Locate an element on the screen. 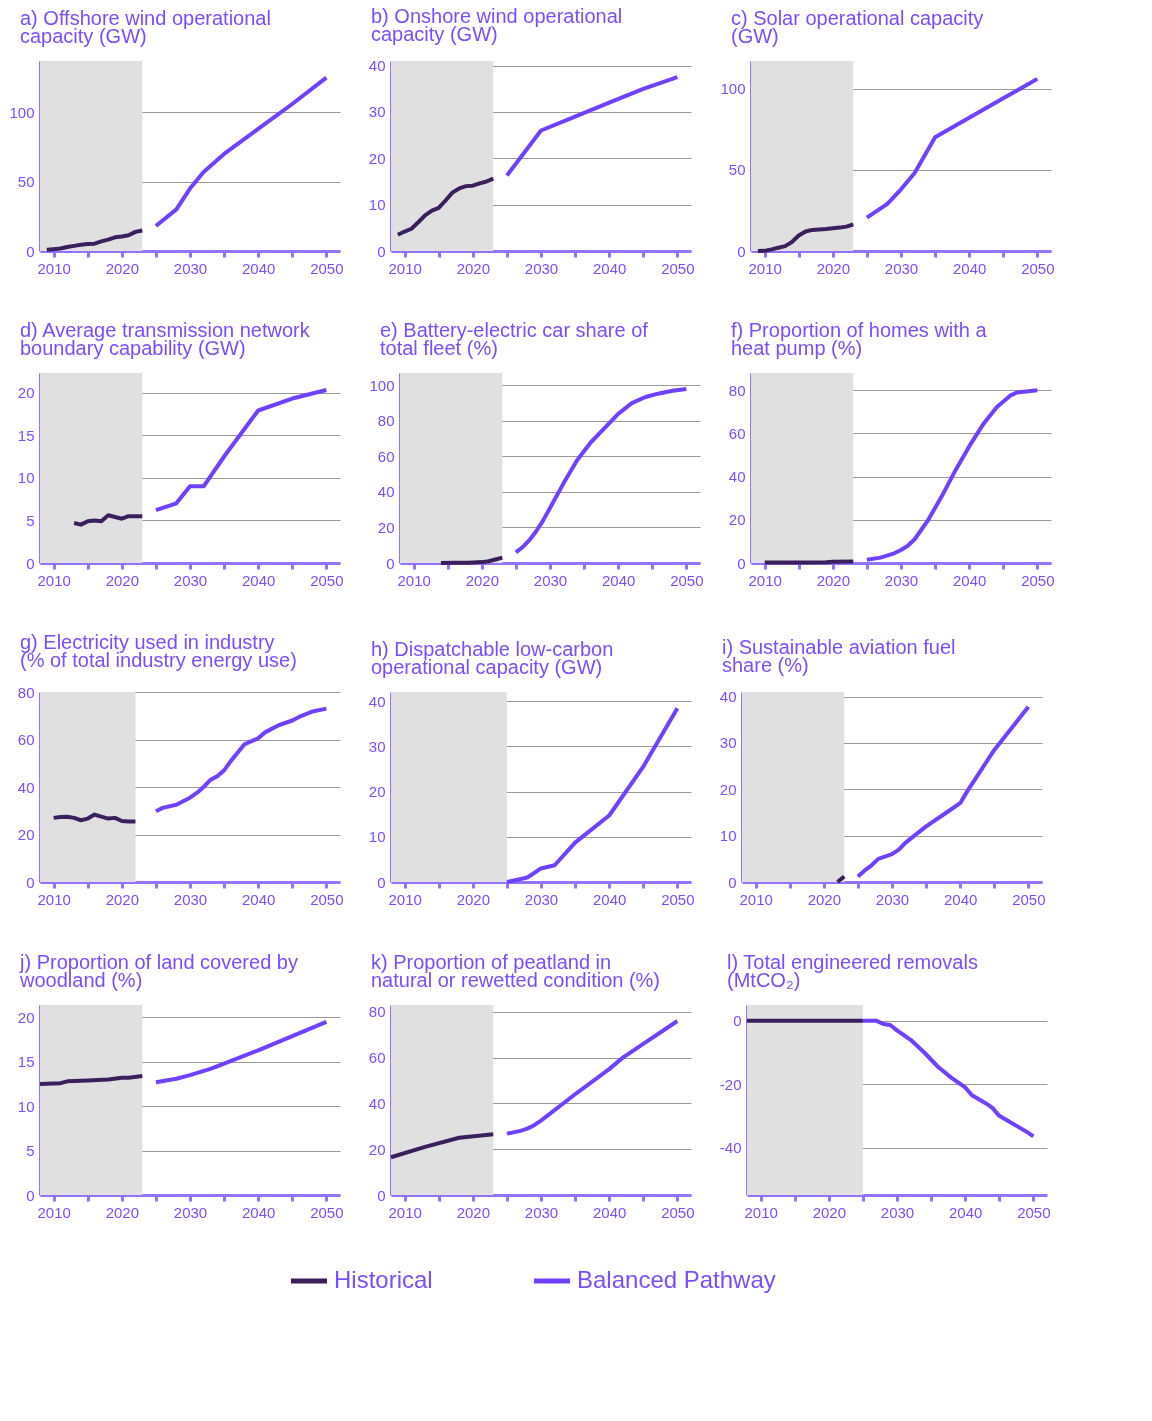 Image resolution: width=1152 pixels, height=1421 pixels. chart-title: c) Solar operational capacity (GW) is located at coordinates (857, 27).